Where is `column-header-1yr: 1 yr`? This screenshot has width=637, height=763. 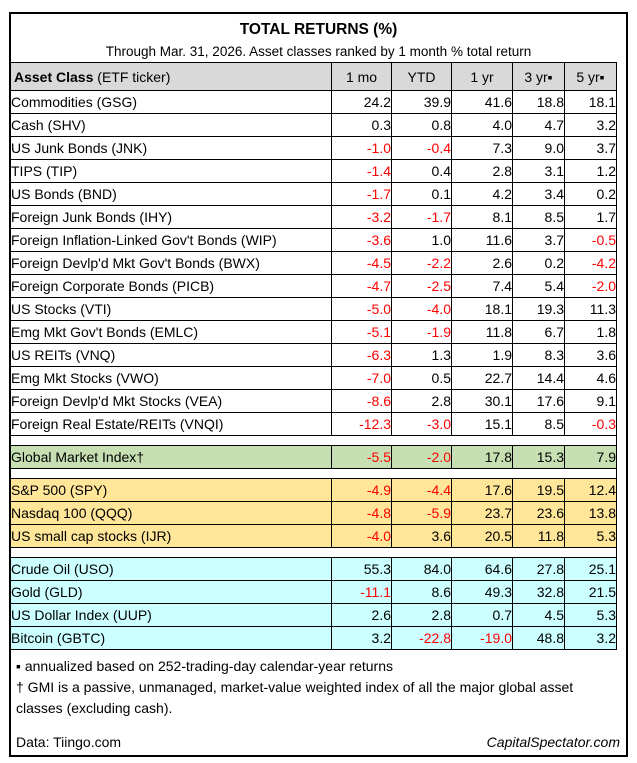 column-header-1yr: 1 yr is located at coordinates (482, 76).